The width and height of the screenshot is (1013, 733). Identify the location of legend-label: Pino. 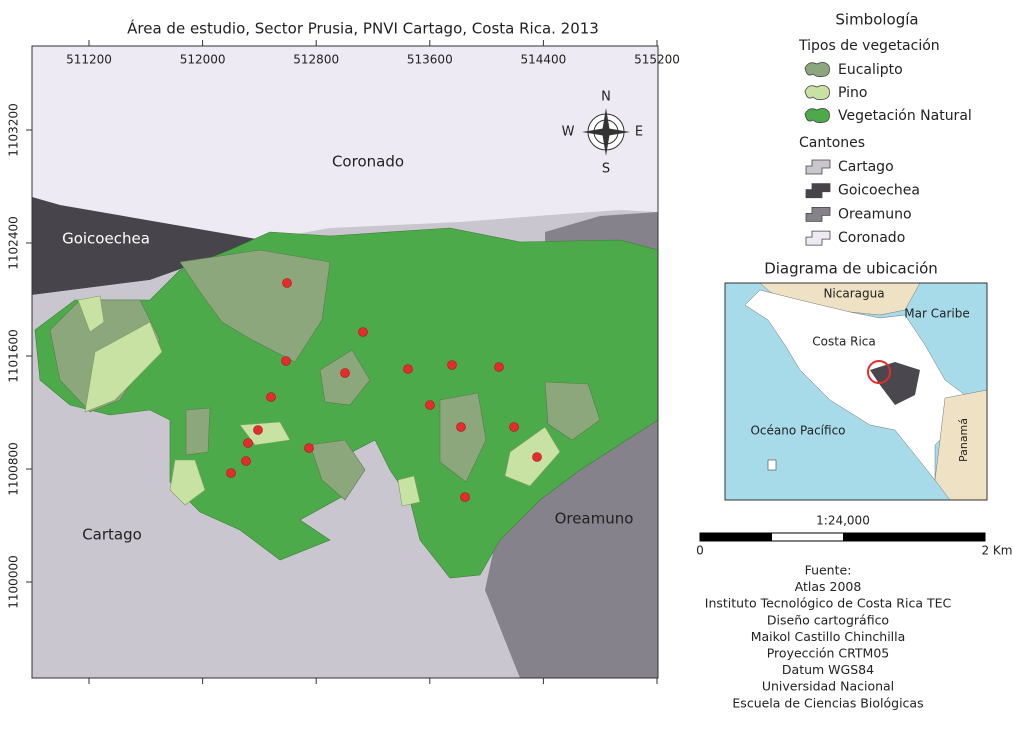
(852, 93).